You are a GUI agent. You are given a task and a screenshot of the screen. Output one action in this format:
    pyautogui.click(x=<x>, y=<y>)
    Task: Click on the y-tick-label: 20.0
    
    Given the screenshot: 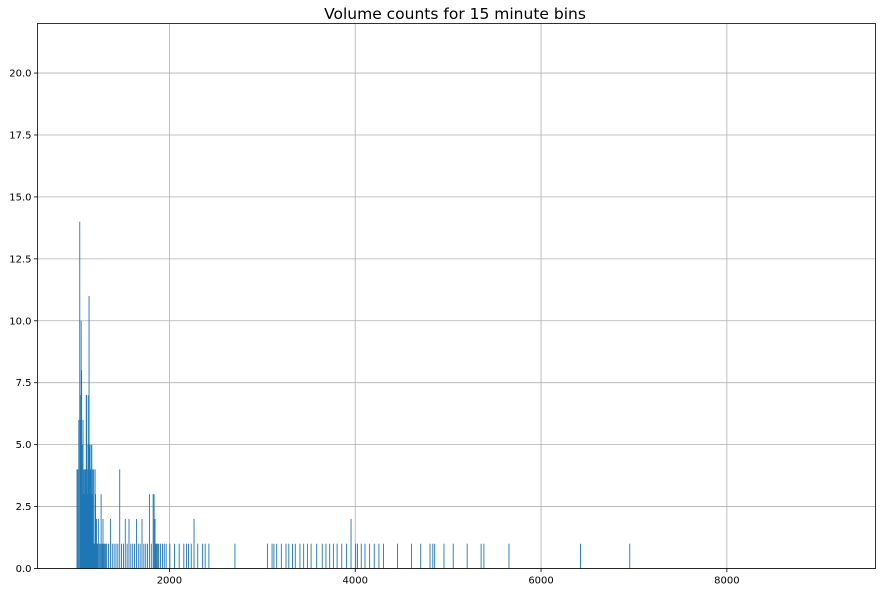 What is the action you would take?
    pyautogui.click(x=20, y=74)
    